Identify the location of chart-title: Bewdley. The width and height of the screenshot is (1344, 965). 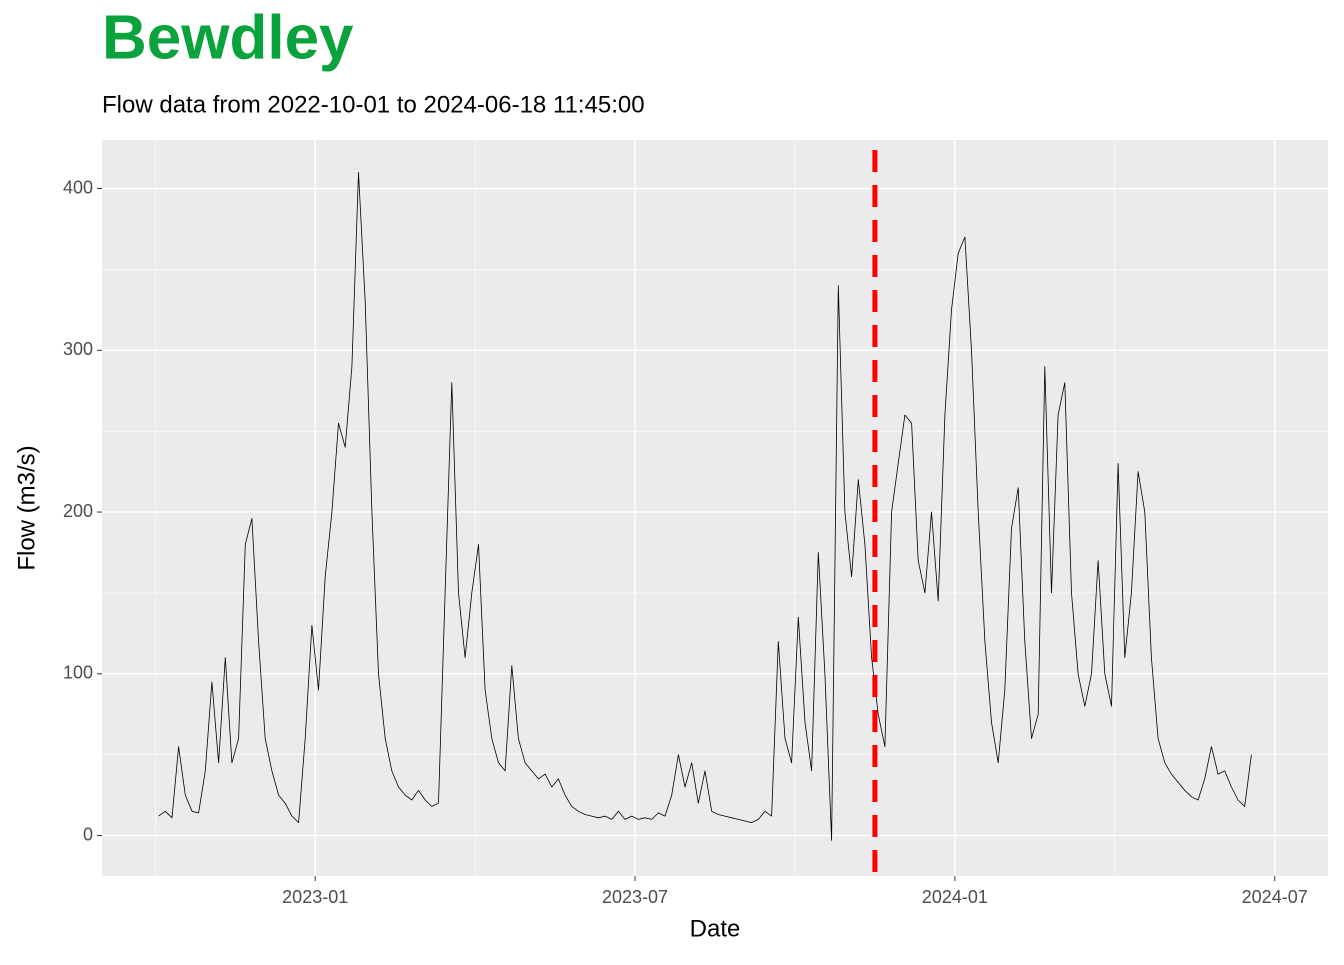
(228, 37).